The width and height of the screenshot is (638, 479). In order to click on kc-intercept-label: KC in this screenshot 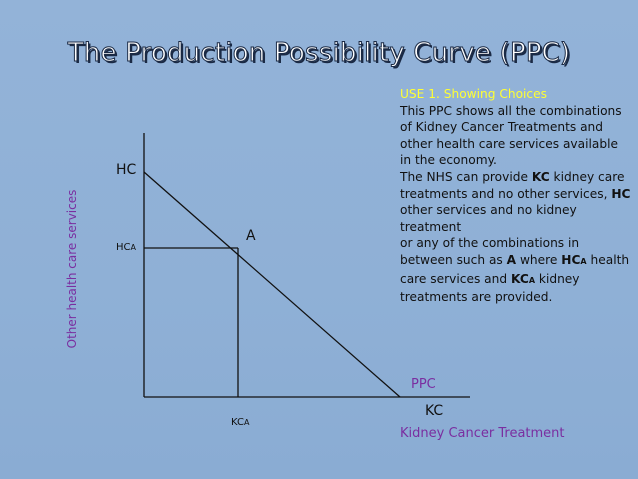, I will do `click(434, 411)`.